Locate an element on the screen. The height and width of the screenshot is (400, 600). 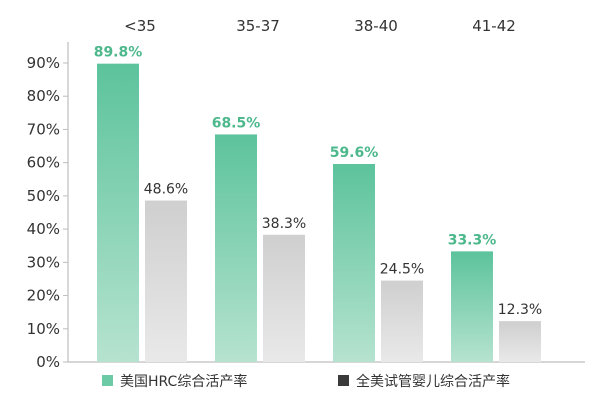
y-tick-label: 50% is located at coordinates (43, 196).